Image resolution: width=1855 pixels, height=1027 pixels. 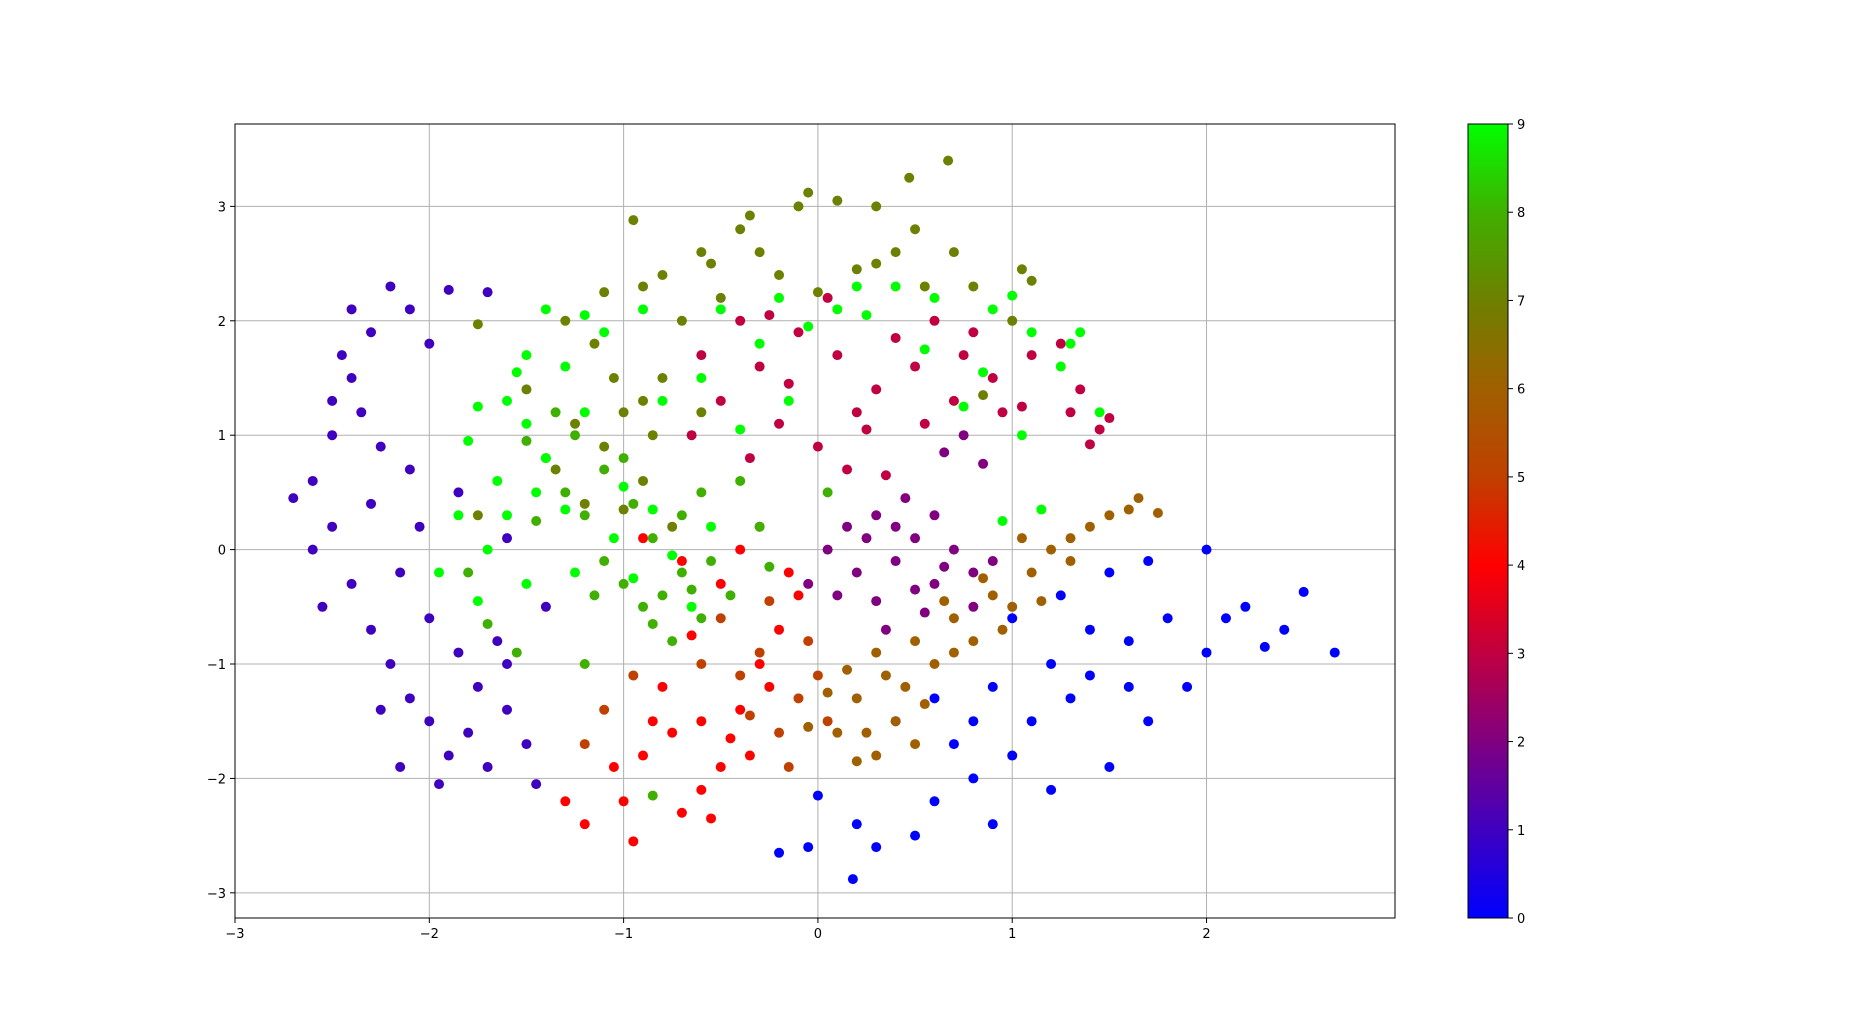 What do you see at coordinates (221, 551) in the screenshot?
I see `y-axis: −3 −2 −1 0 1 2 3` at bounding box center [221, 551].